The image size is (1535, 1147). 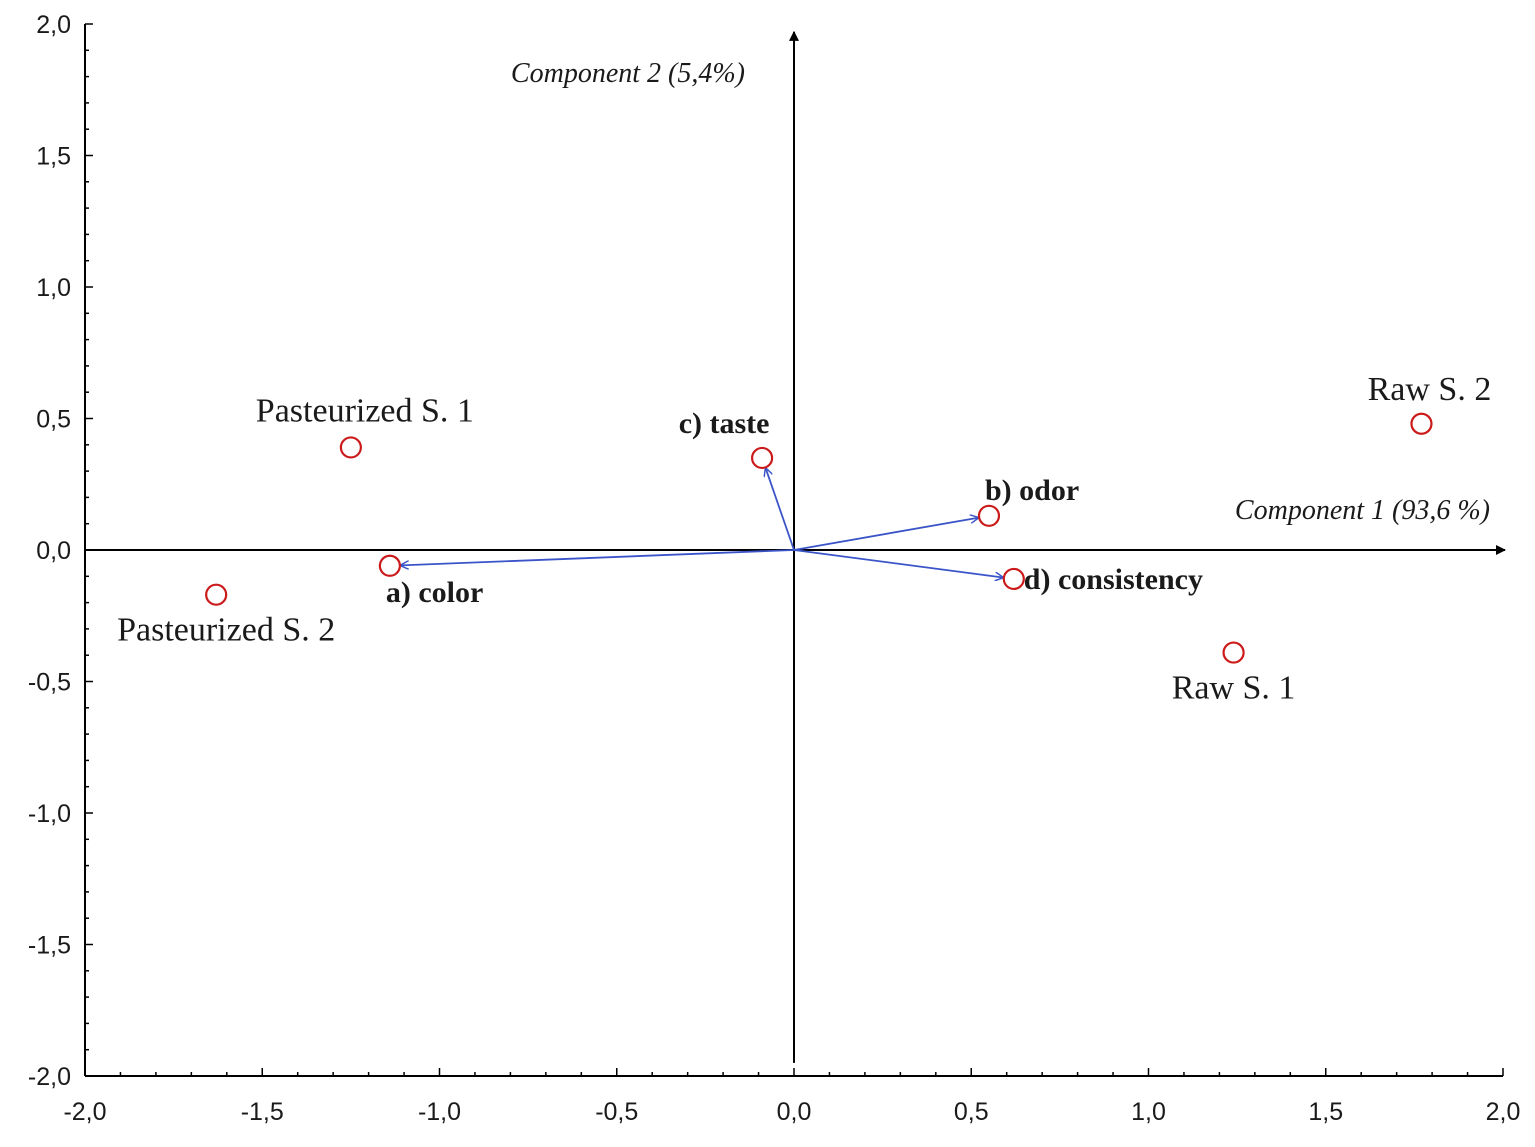 I want to click on y-tick-label: 0,0, so click(x=53, y=551).